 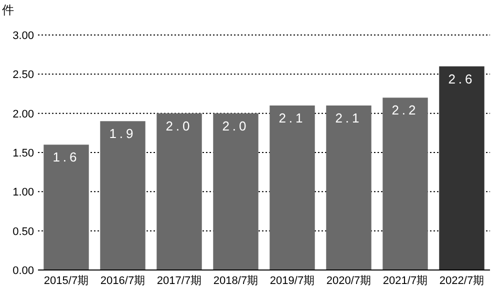 I want to click on x-tick-label: 2022/7期, so click(x=461, y=281).